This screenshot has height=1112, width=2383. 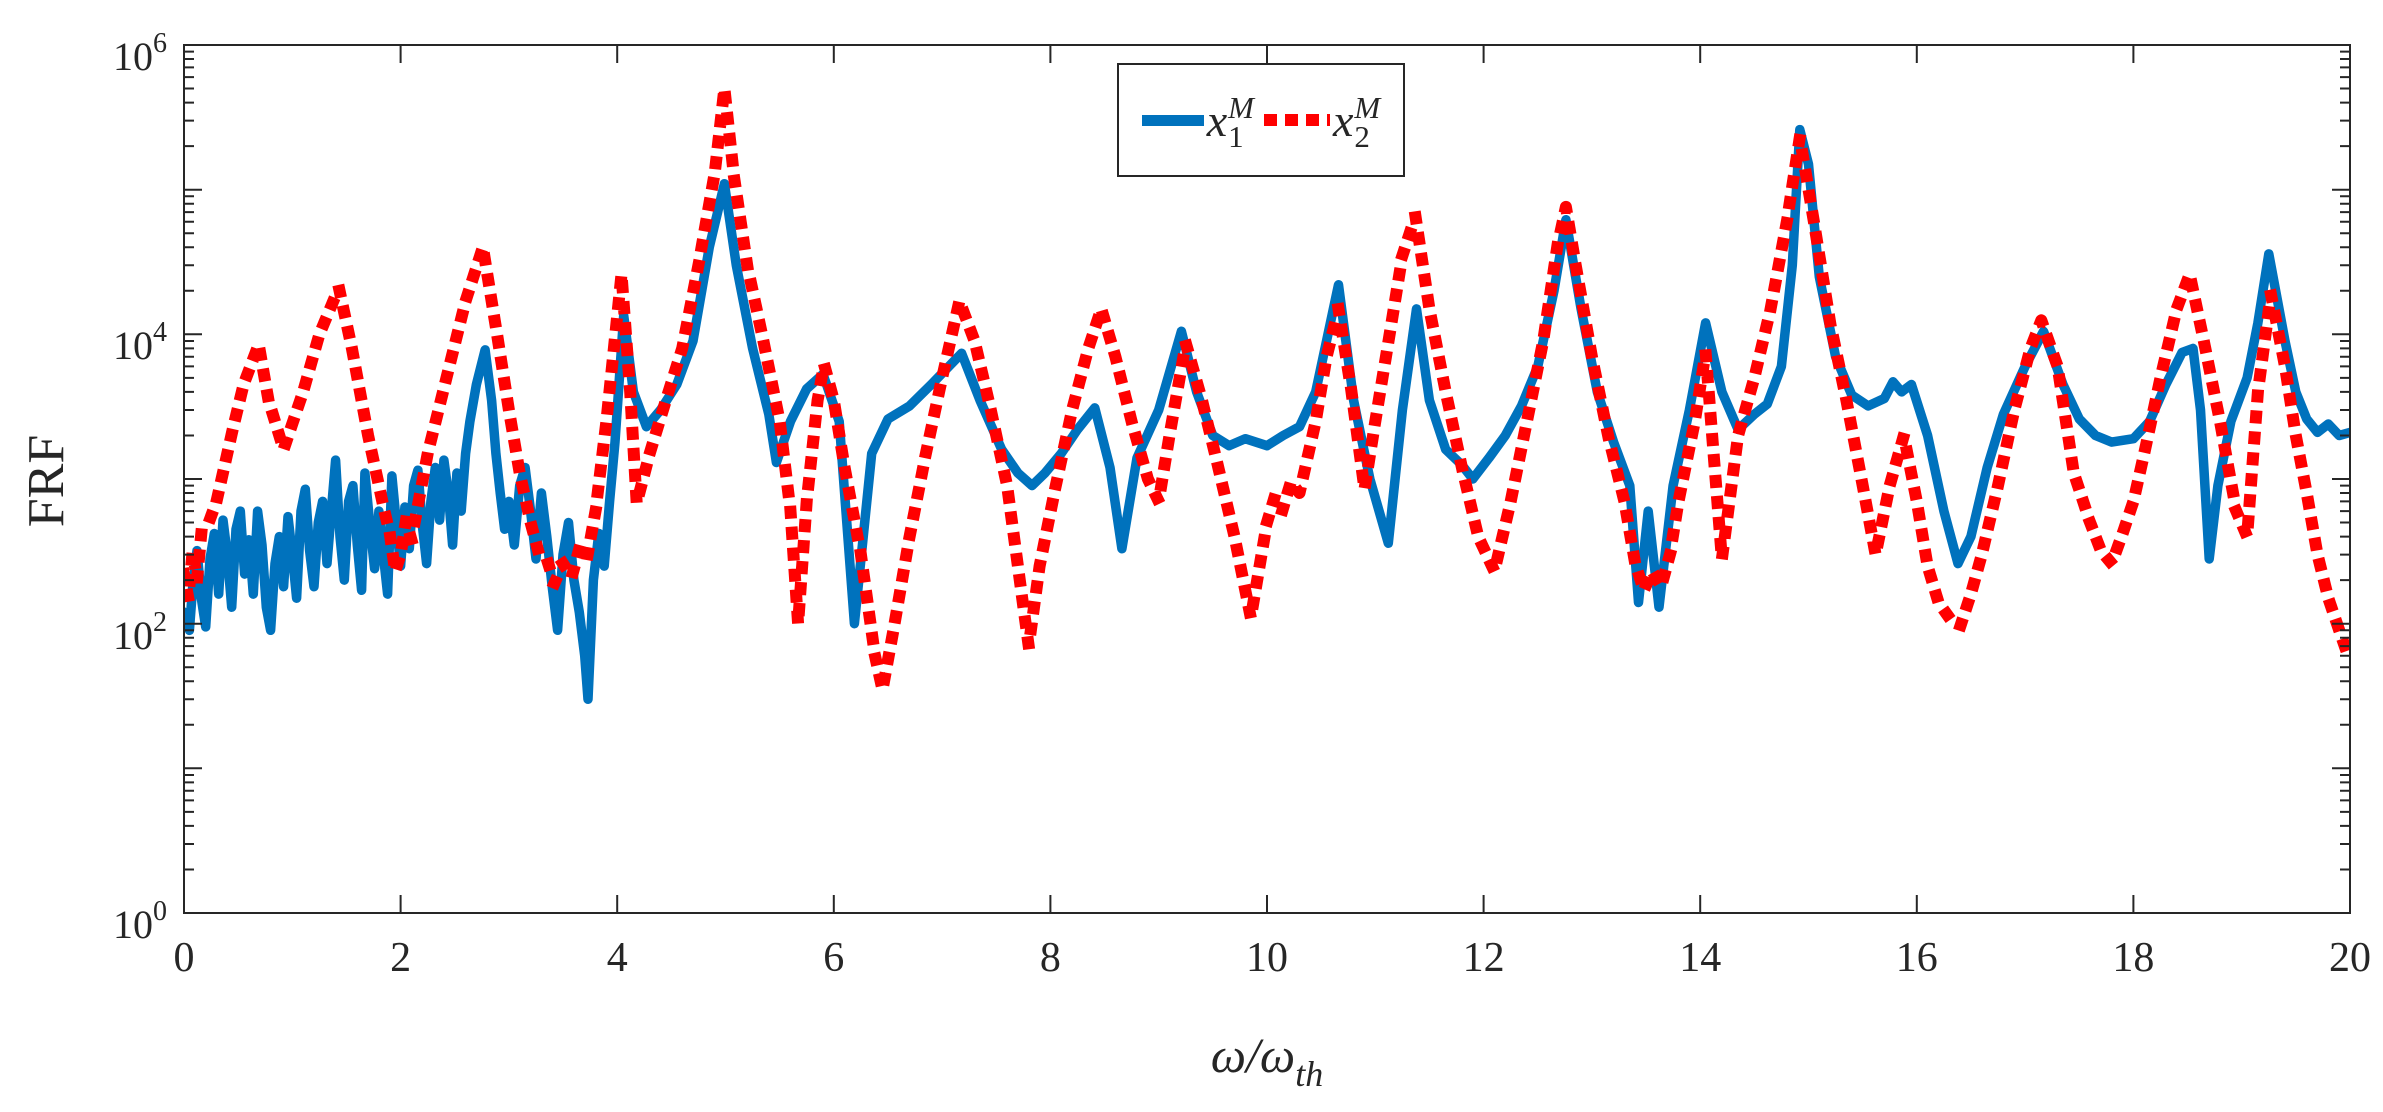 What do you see at coordinates (834, 958) in the screenshot?
I see `x-tick-label-6: 6` at bounding box center [834, 958].